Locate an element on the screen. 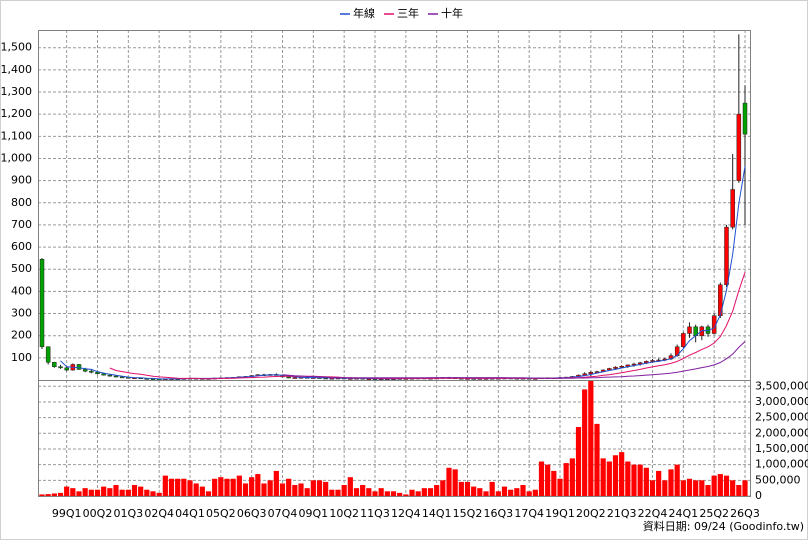  x-tick-label: 25Q2 is located at coordinates (714, 513).